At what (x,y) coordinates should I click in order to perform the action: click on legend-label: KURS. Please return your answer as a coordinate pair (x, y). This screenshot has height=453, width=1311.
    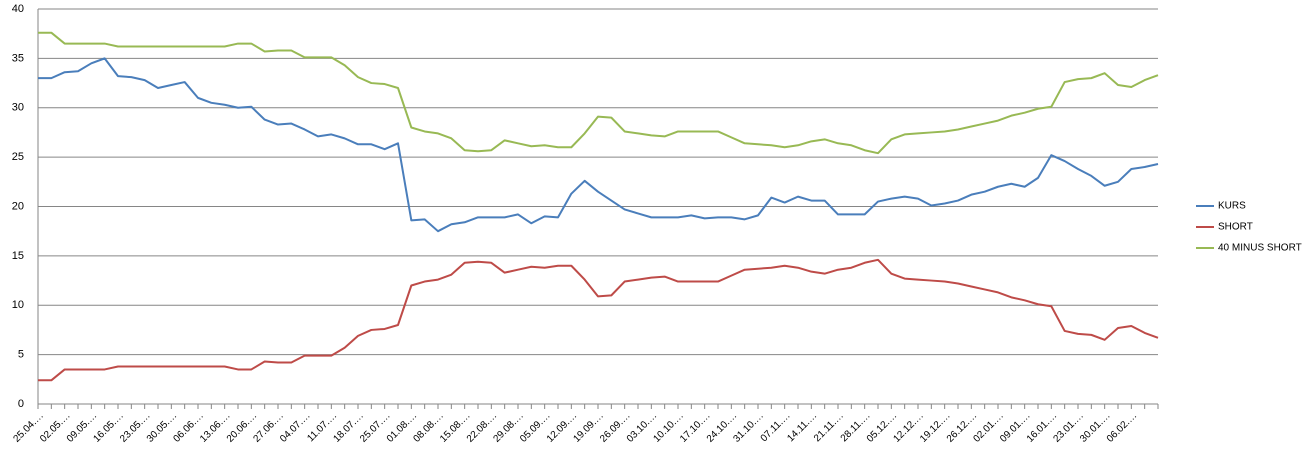
    Looking at the image, I should click on (1232, 206).